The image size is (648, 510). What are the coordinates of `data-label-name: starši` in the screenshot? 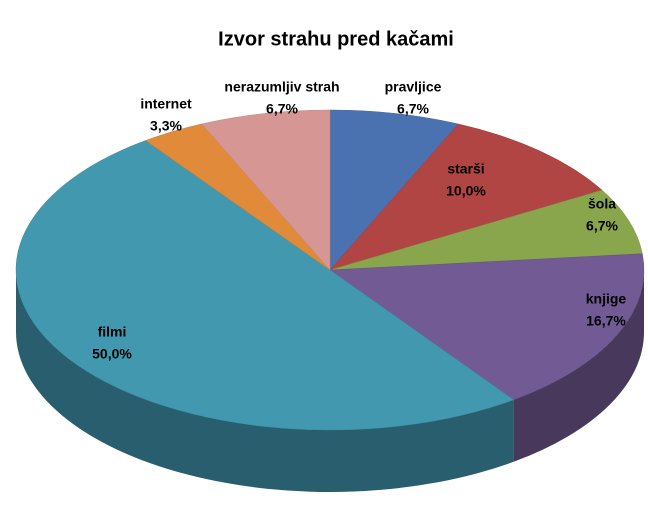 It's located at (465, 169).